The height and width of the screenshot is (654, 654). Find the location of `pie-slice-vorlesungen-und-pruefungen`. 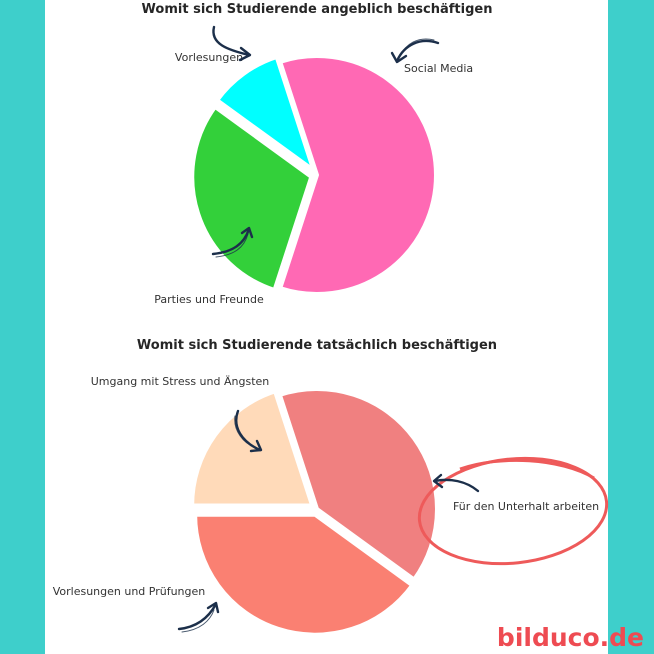

pie-slice-vorlesungen-und-pruefungen is located at coordinates (358, 484).